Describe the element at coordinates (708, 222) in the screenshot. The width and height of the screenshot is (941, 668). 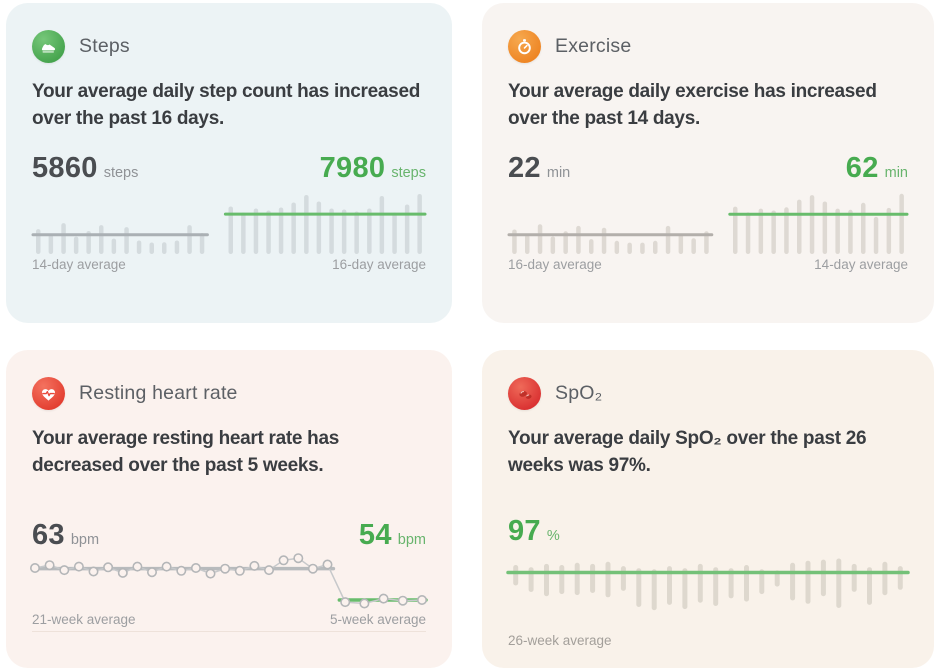
I see `exercise-bar-chart` at that location.